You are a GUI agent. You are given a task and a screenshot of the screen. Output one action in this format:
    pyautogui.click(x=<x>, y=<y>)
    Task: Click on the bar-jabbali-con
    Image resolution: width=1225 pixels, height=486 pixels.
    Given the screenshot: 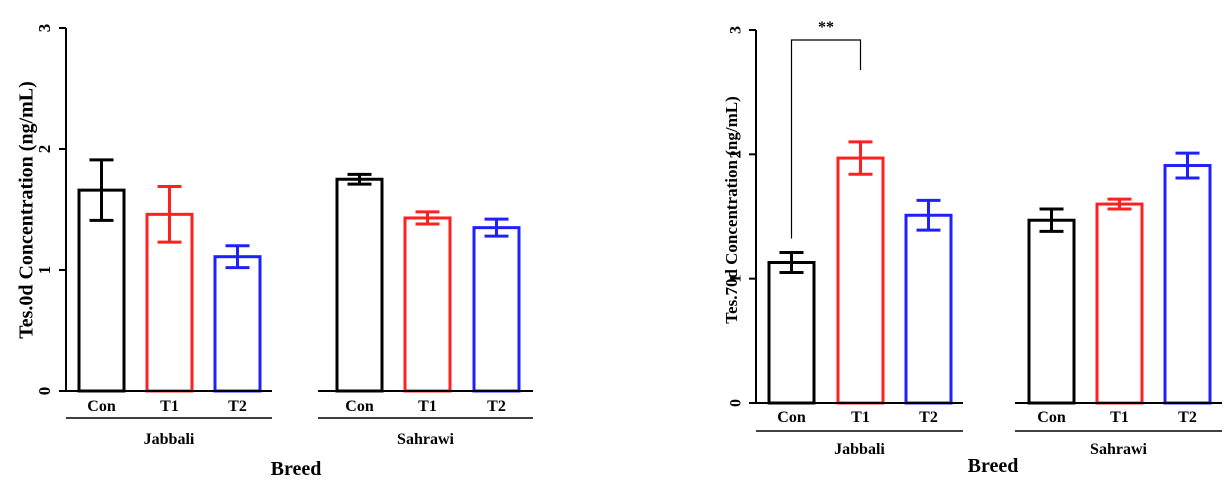 What is the action you would take?
    pyautogui.click(x=791, y=333)
    